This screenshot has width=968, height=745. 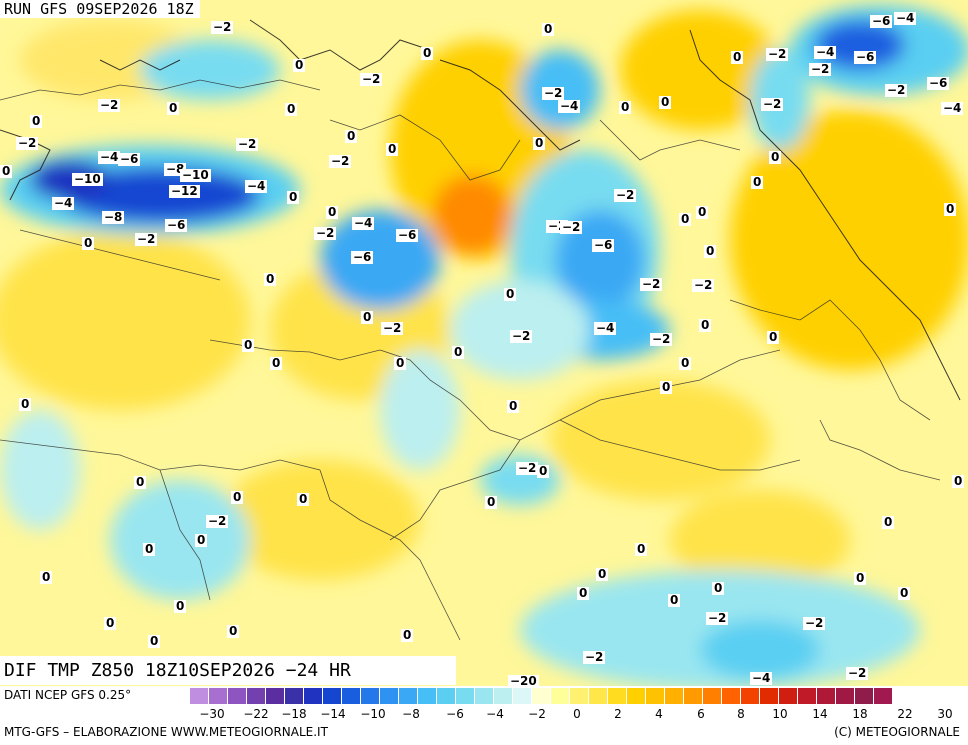 What do you see at coordinates (701, 714) in the screenshot?
I see `scale-tick-label: 6` at bounding box center [701, 714].